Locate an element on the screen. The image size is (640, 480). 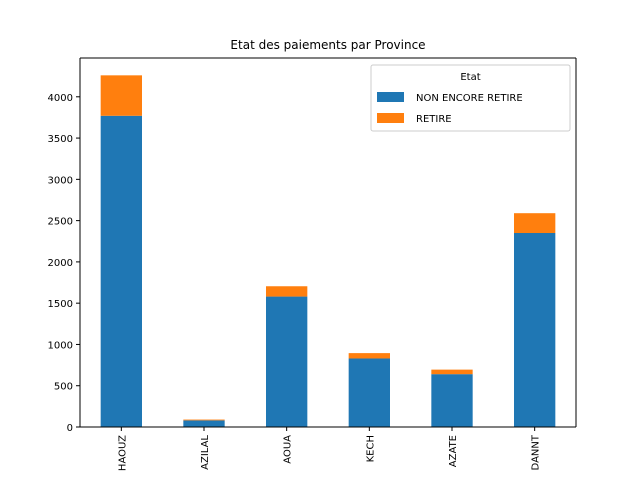
y-tick-label: 2000 is located at coordinates (60, 263).